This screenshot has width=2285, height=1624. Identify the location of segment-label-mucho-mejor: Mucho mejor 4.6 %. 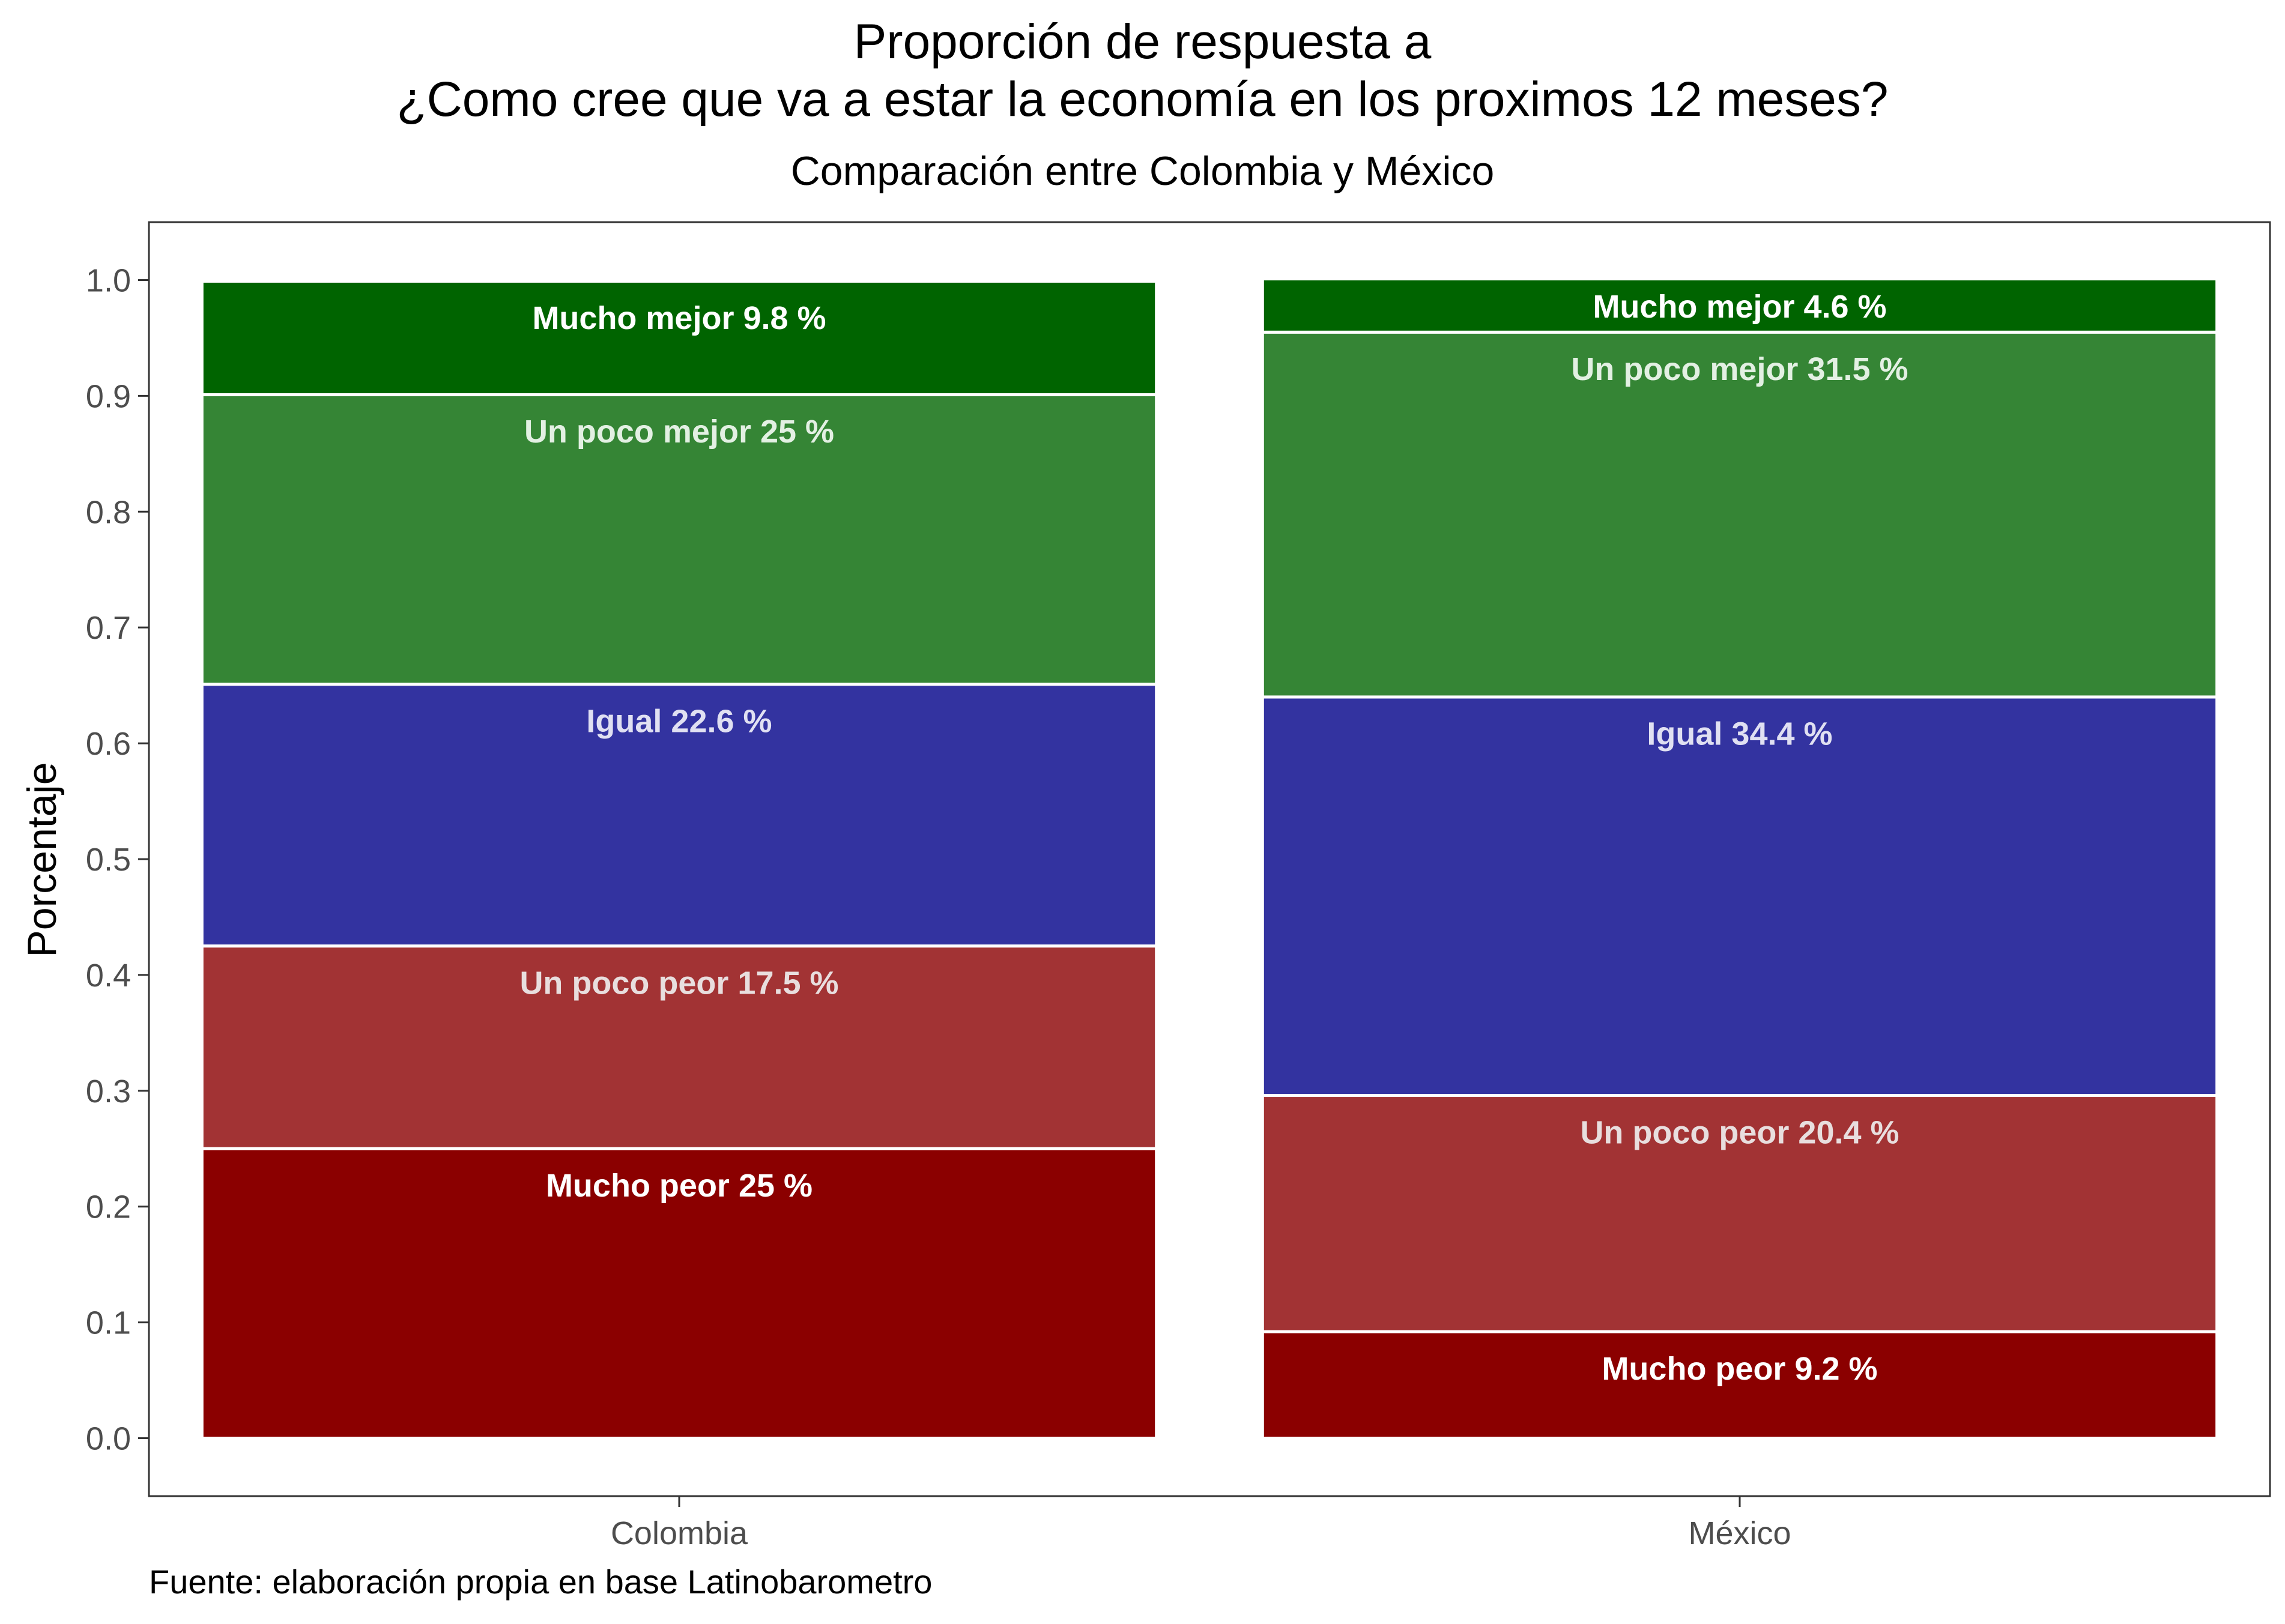
(1739, 307).